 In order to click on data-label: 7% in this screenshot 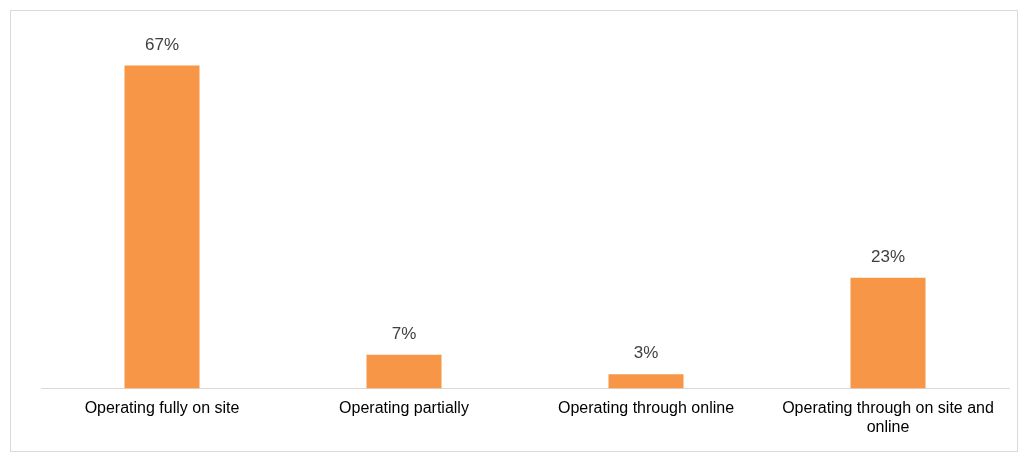, I will do `click(404, 334)`.